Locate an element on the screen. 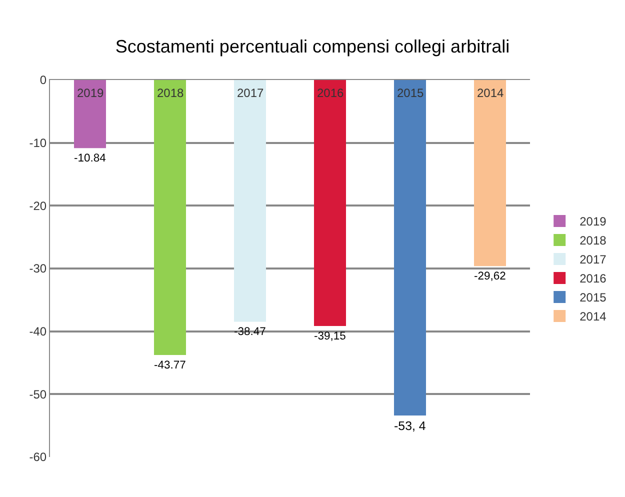  x-tick-label: 2014 is located at coordinates (490, 93).